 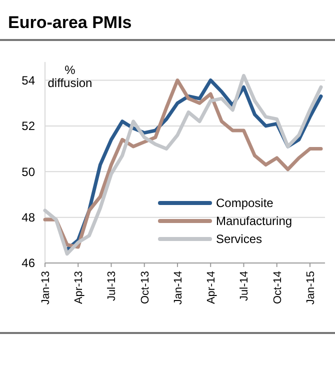 What do you see at coordinates (70, 76) in the screenshot?
I see `y-axis-title: % diffusion` at bounding box center [70, 76].